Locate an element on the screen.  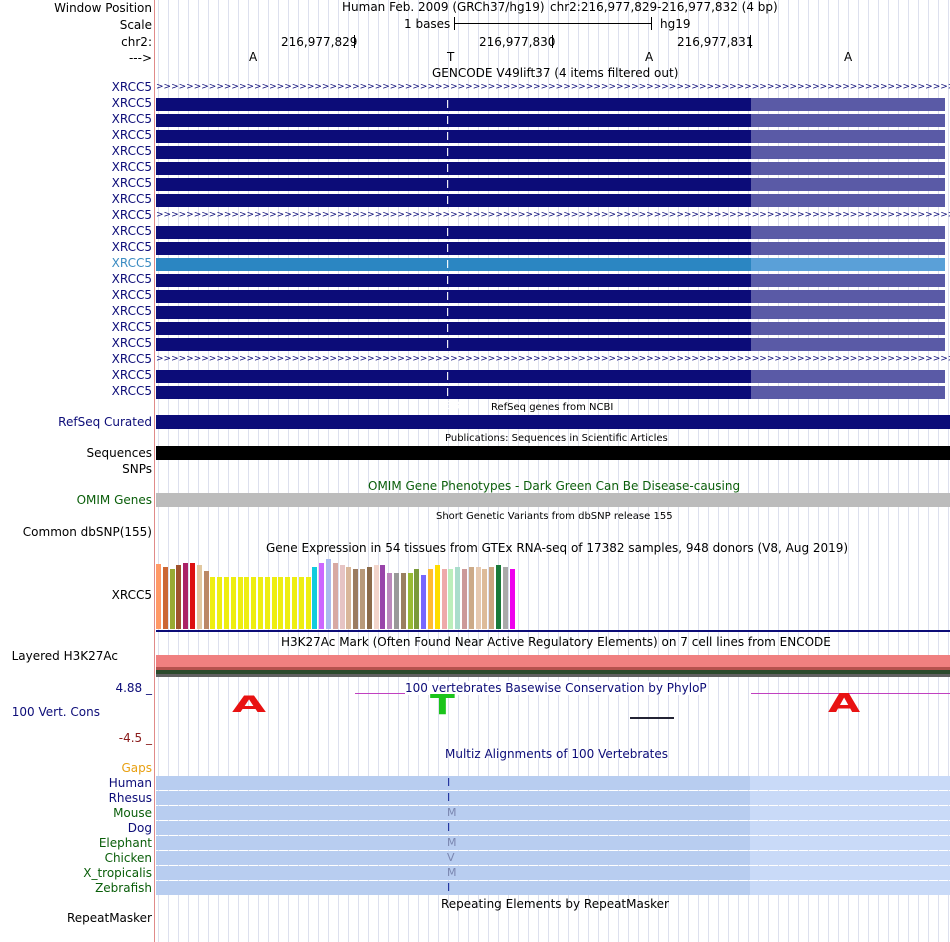
gtex-label: XRCC5 is located at coordinates (131, 595).